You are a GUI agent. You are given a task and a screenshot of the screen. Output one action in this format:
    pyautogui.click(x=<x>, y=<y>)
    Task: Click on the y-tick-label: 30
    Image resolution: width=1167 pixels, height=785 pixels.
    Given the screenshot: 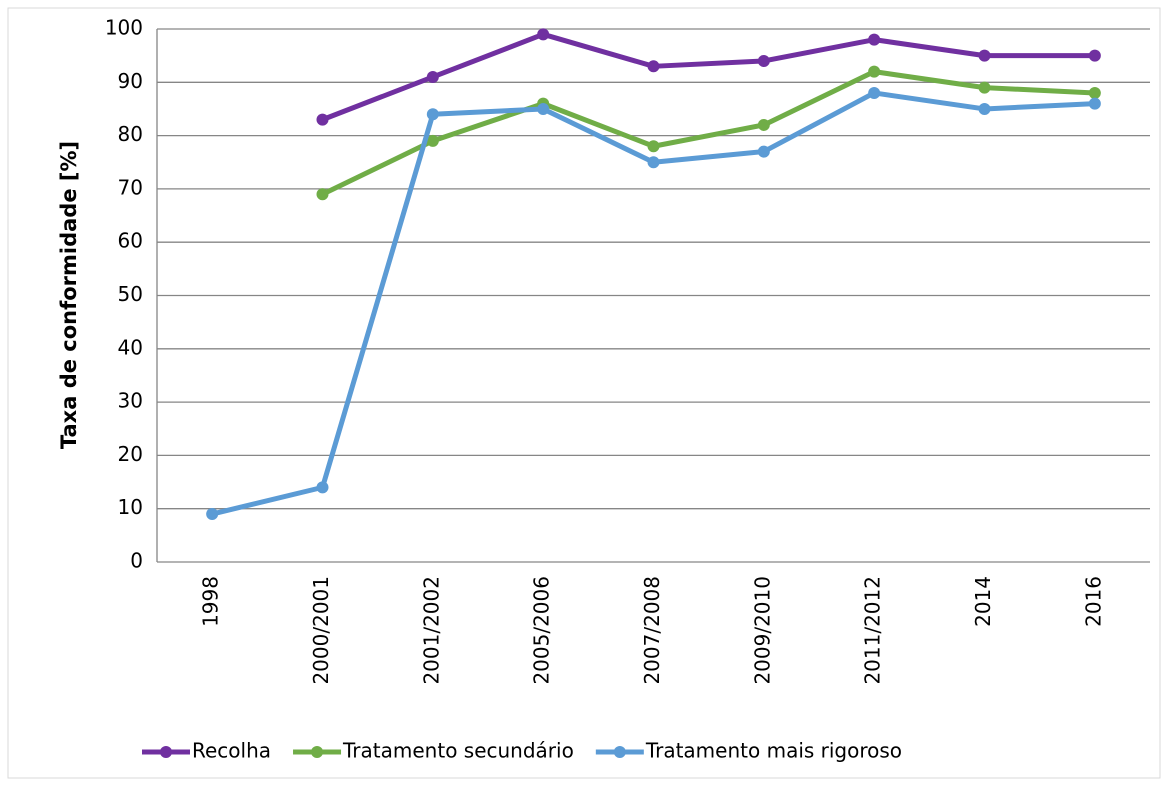 What is the action you would take?
    pyautogui.click(x=130, y=401)
    